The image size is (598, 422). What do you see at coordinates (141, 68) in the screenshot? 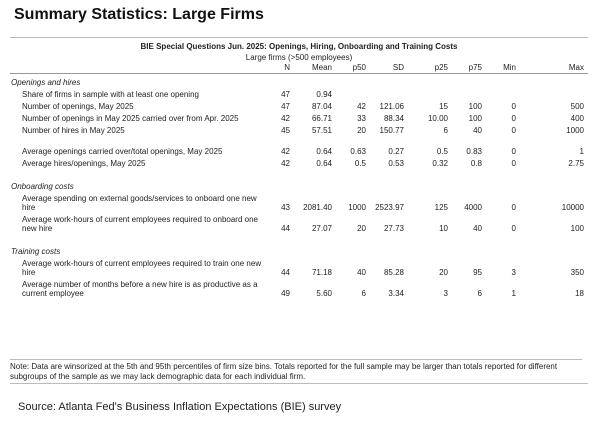
I see `header-blank` at bounding box center [141, 68].